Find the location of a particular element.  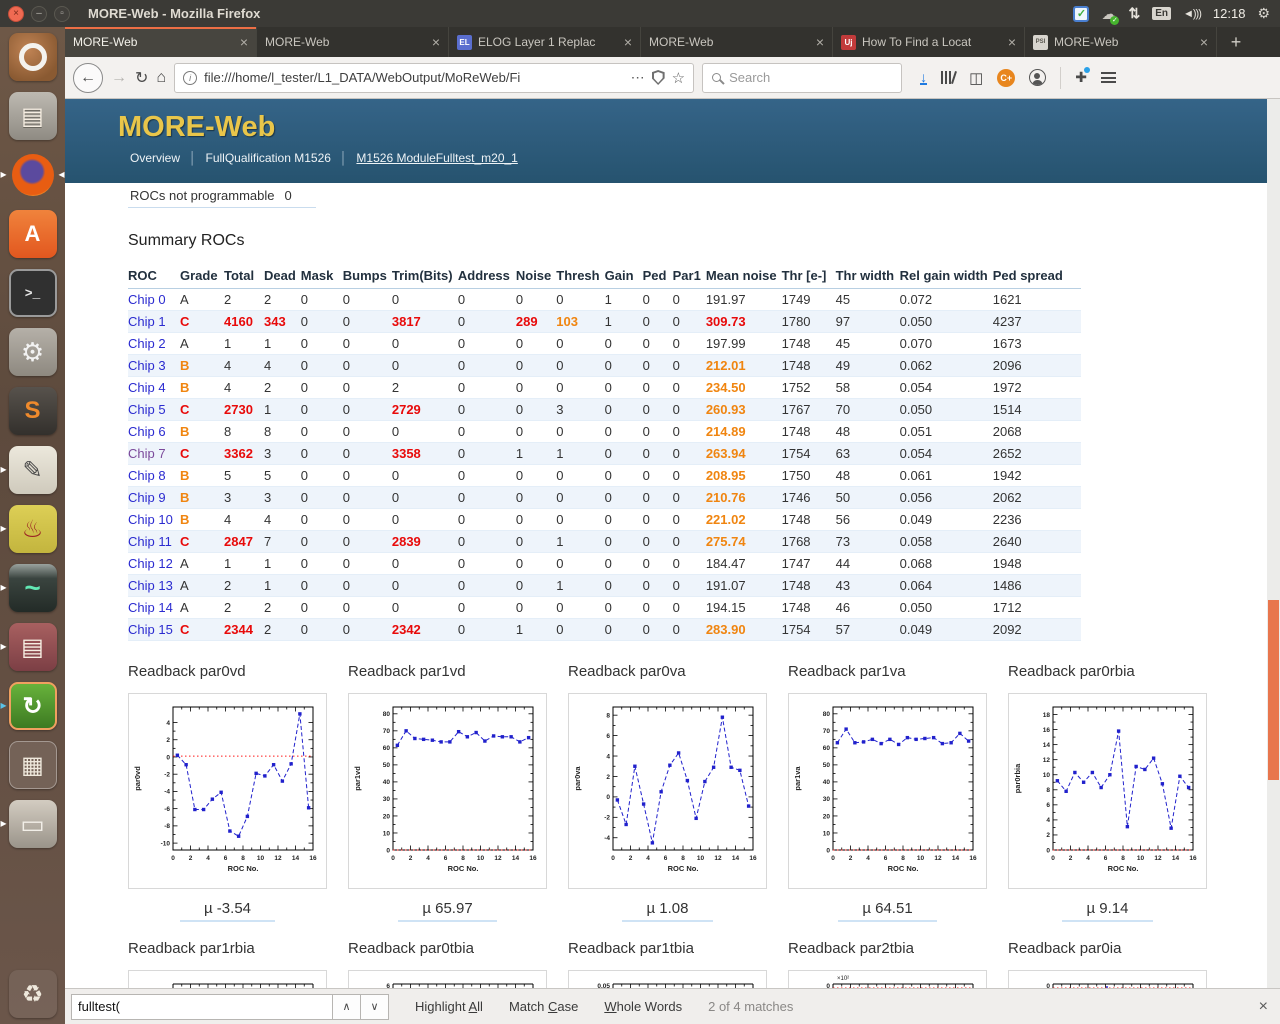

launcher-item-ubuntu-dash is located at coordinates (33, 57).